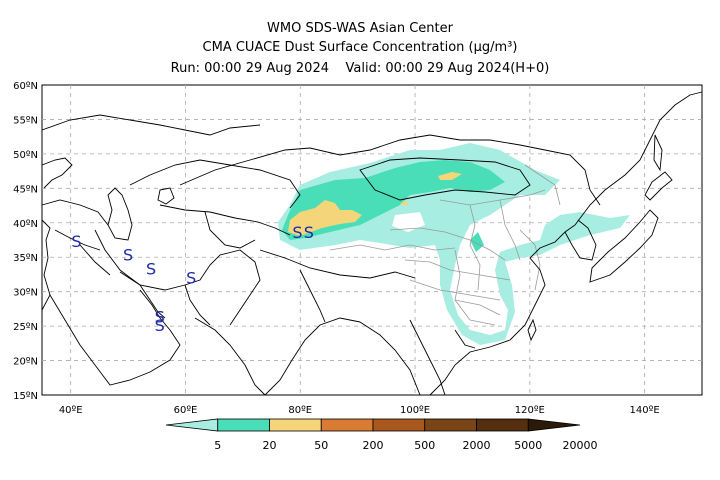 The height and width of the screenshot is (480, 720). What do you see at coordinates (477, 445) in the screenshot?
I see `colorbar-label: 2000` at bounding box center [477, 445].